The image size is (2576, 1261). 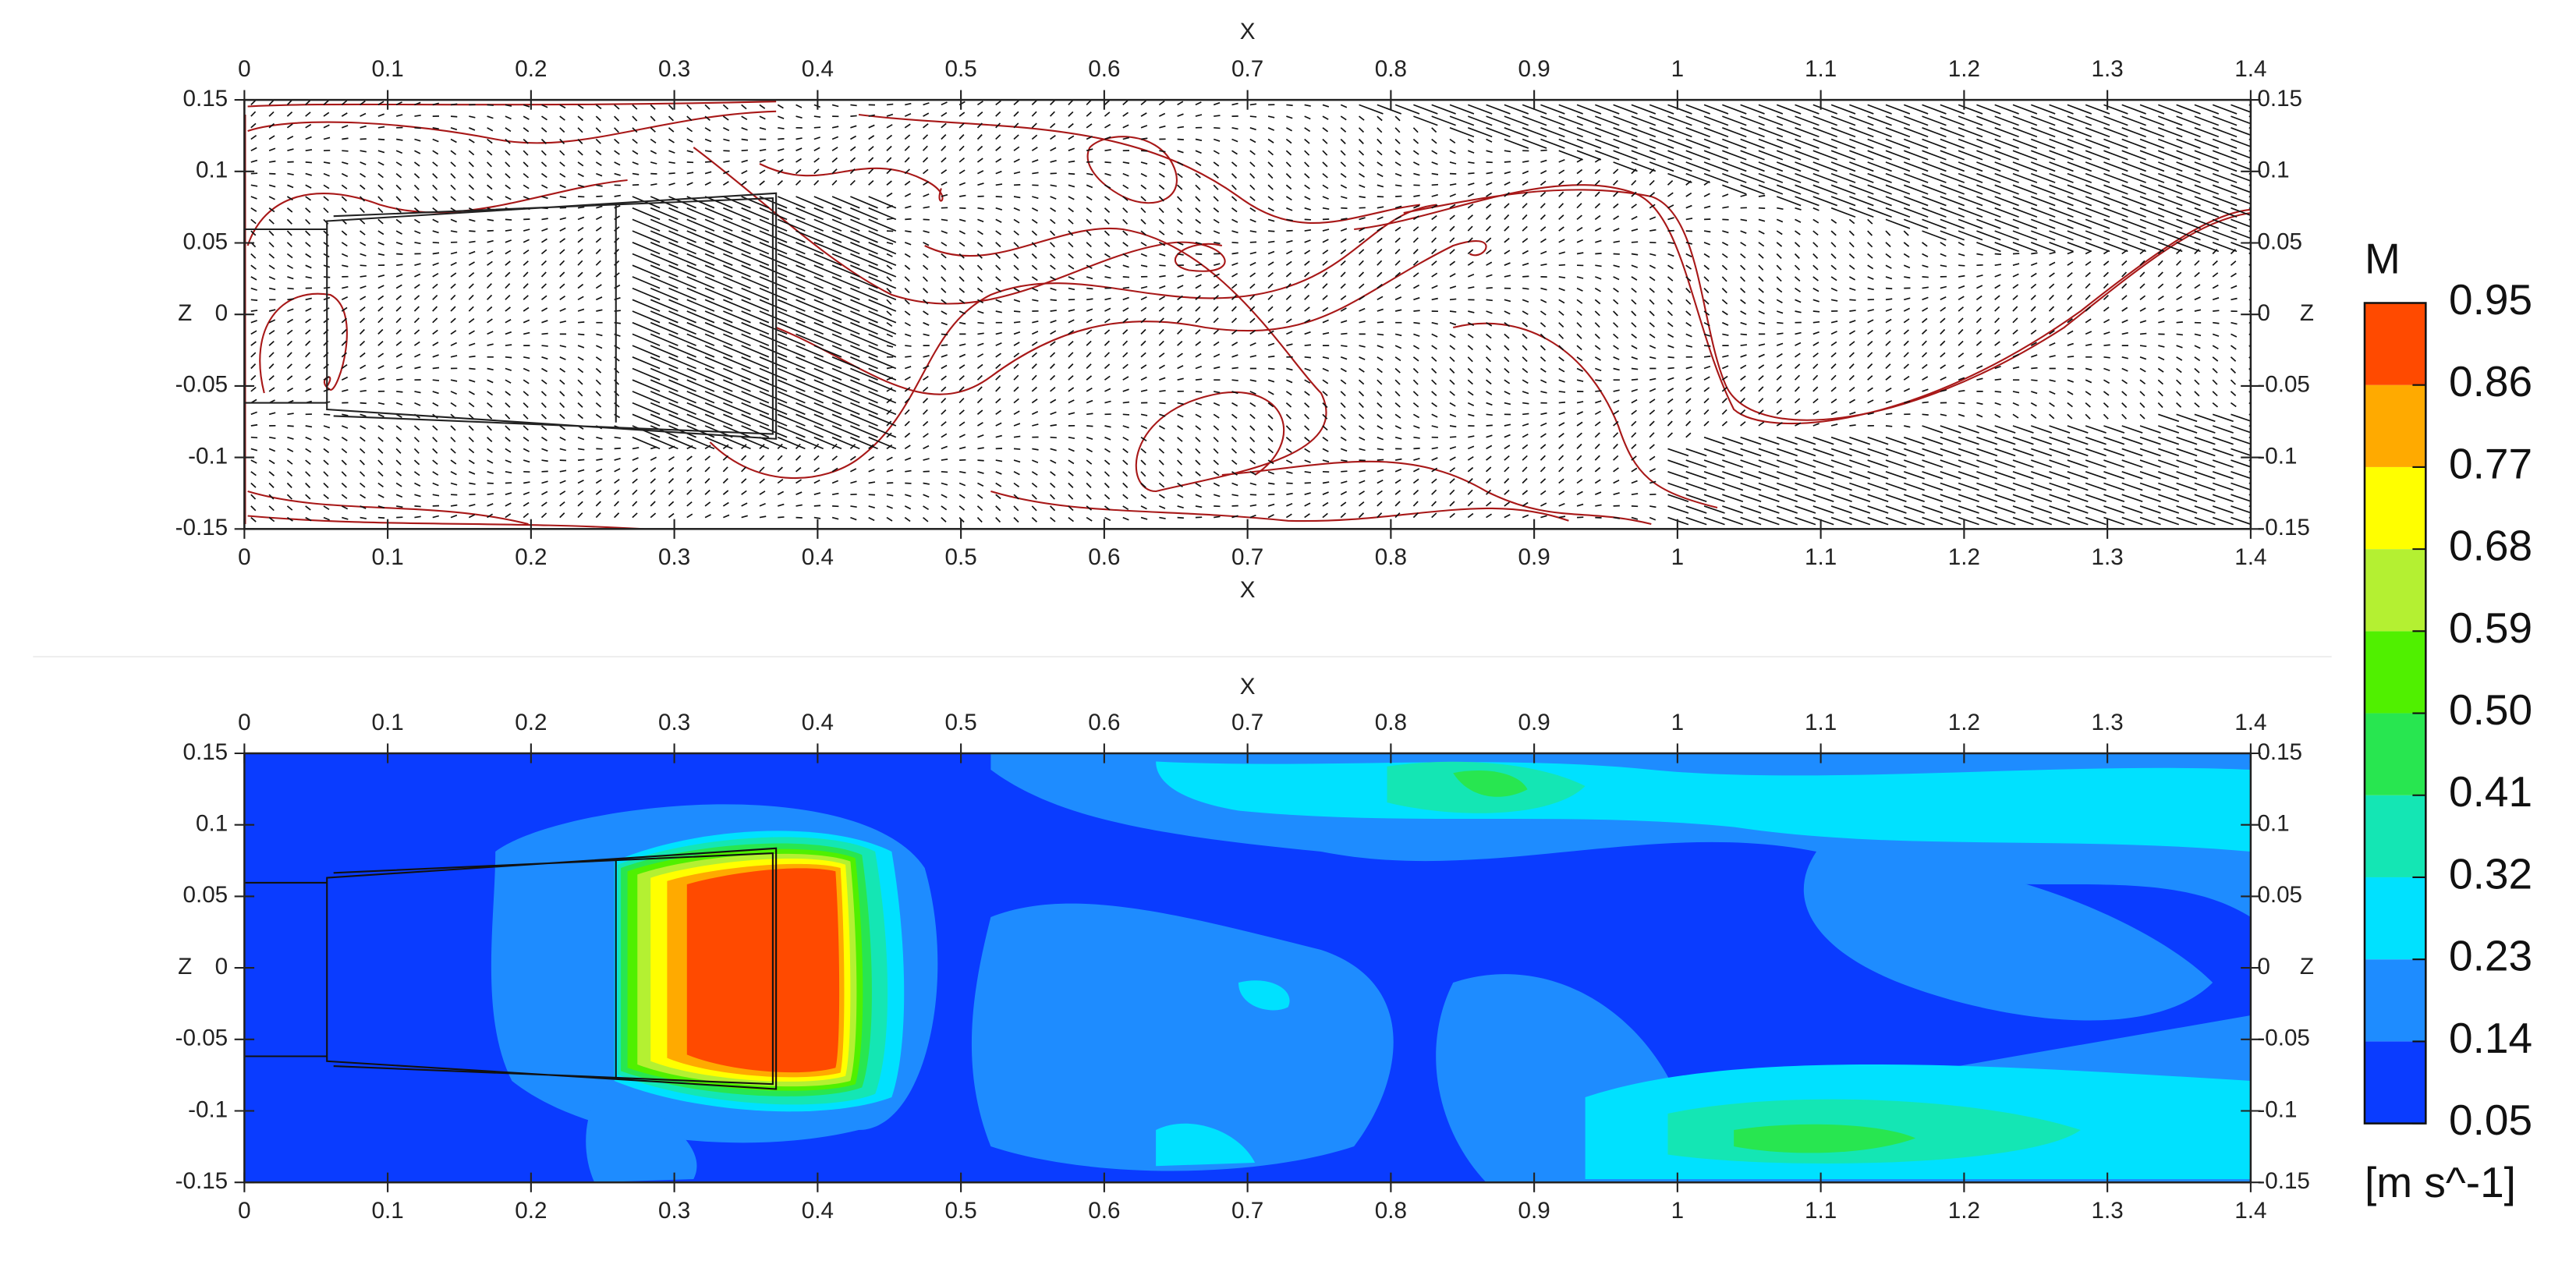 What do you see at coordinates (2383, 259) in the screenshot?
I see `colorbar-title: M` at bounding box center [2383, 259].